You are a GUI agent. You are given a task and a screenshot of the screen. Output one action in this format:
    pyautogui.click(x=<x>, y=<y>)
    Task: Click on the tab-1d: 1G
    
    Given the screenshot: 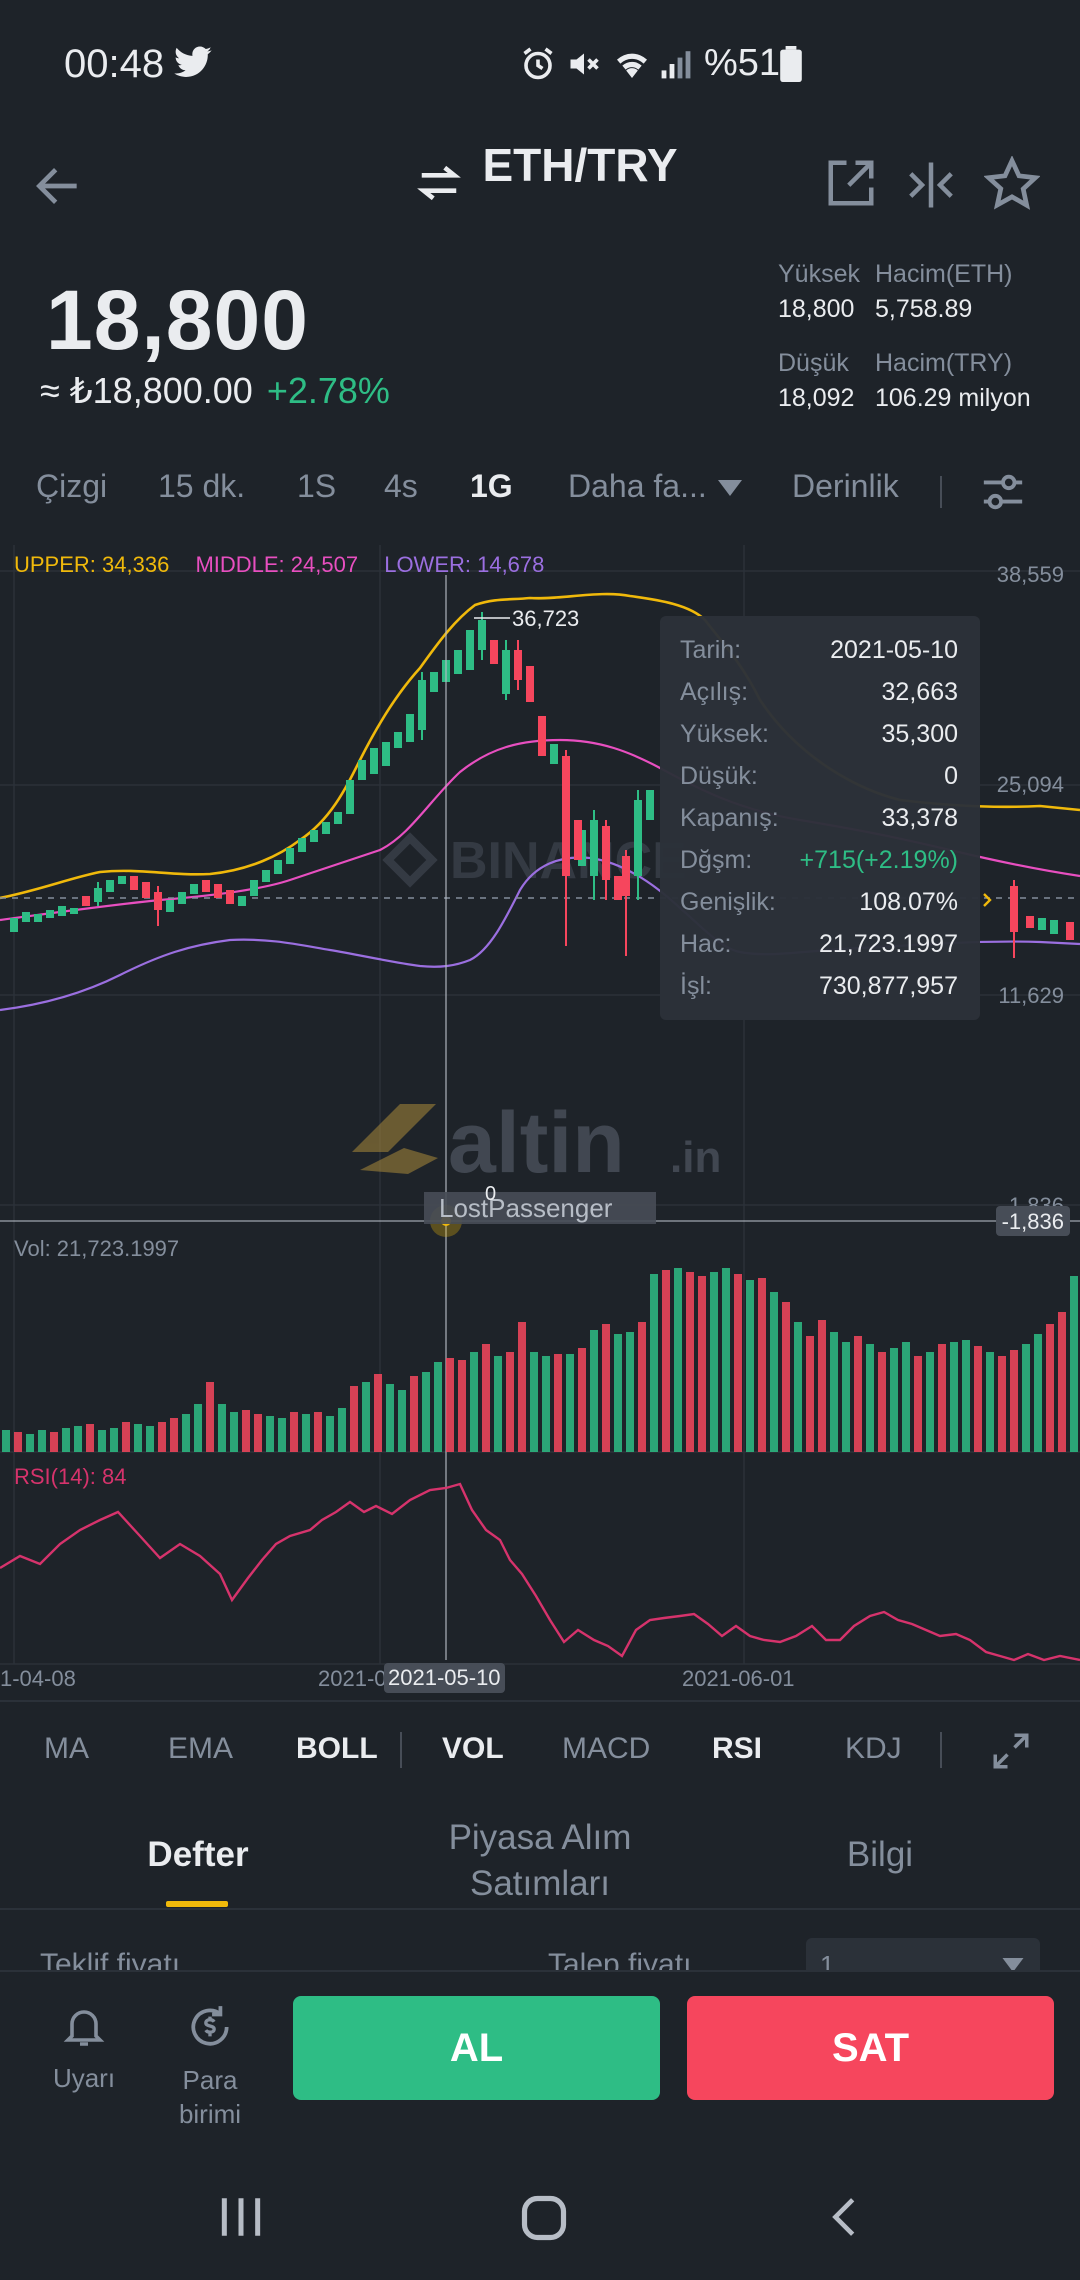 What is the action you would take?
    pyautogui.click(x=491, y=486)
    